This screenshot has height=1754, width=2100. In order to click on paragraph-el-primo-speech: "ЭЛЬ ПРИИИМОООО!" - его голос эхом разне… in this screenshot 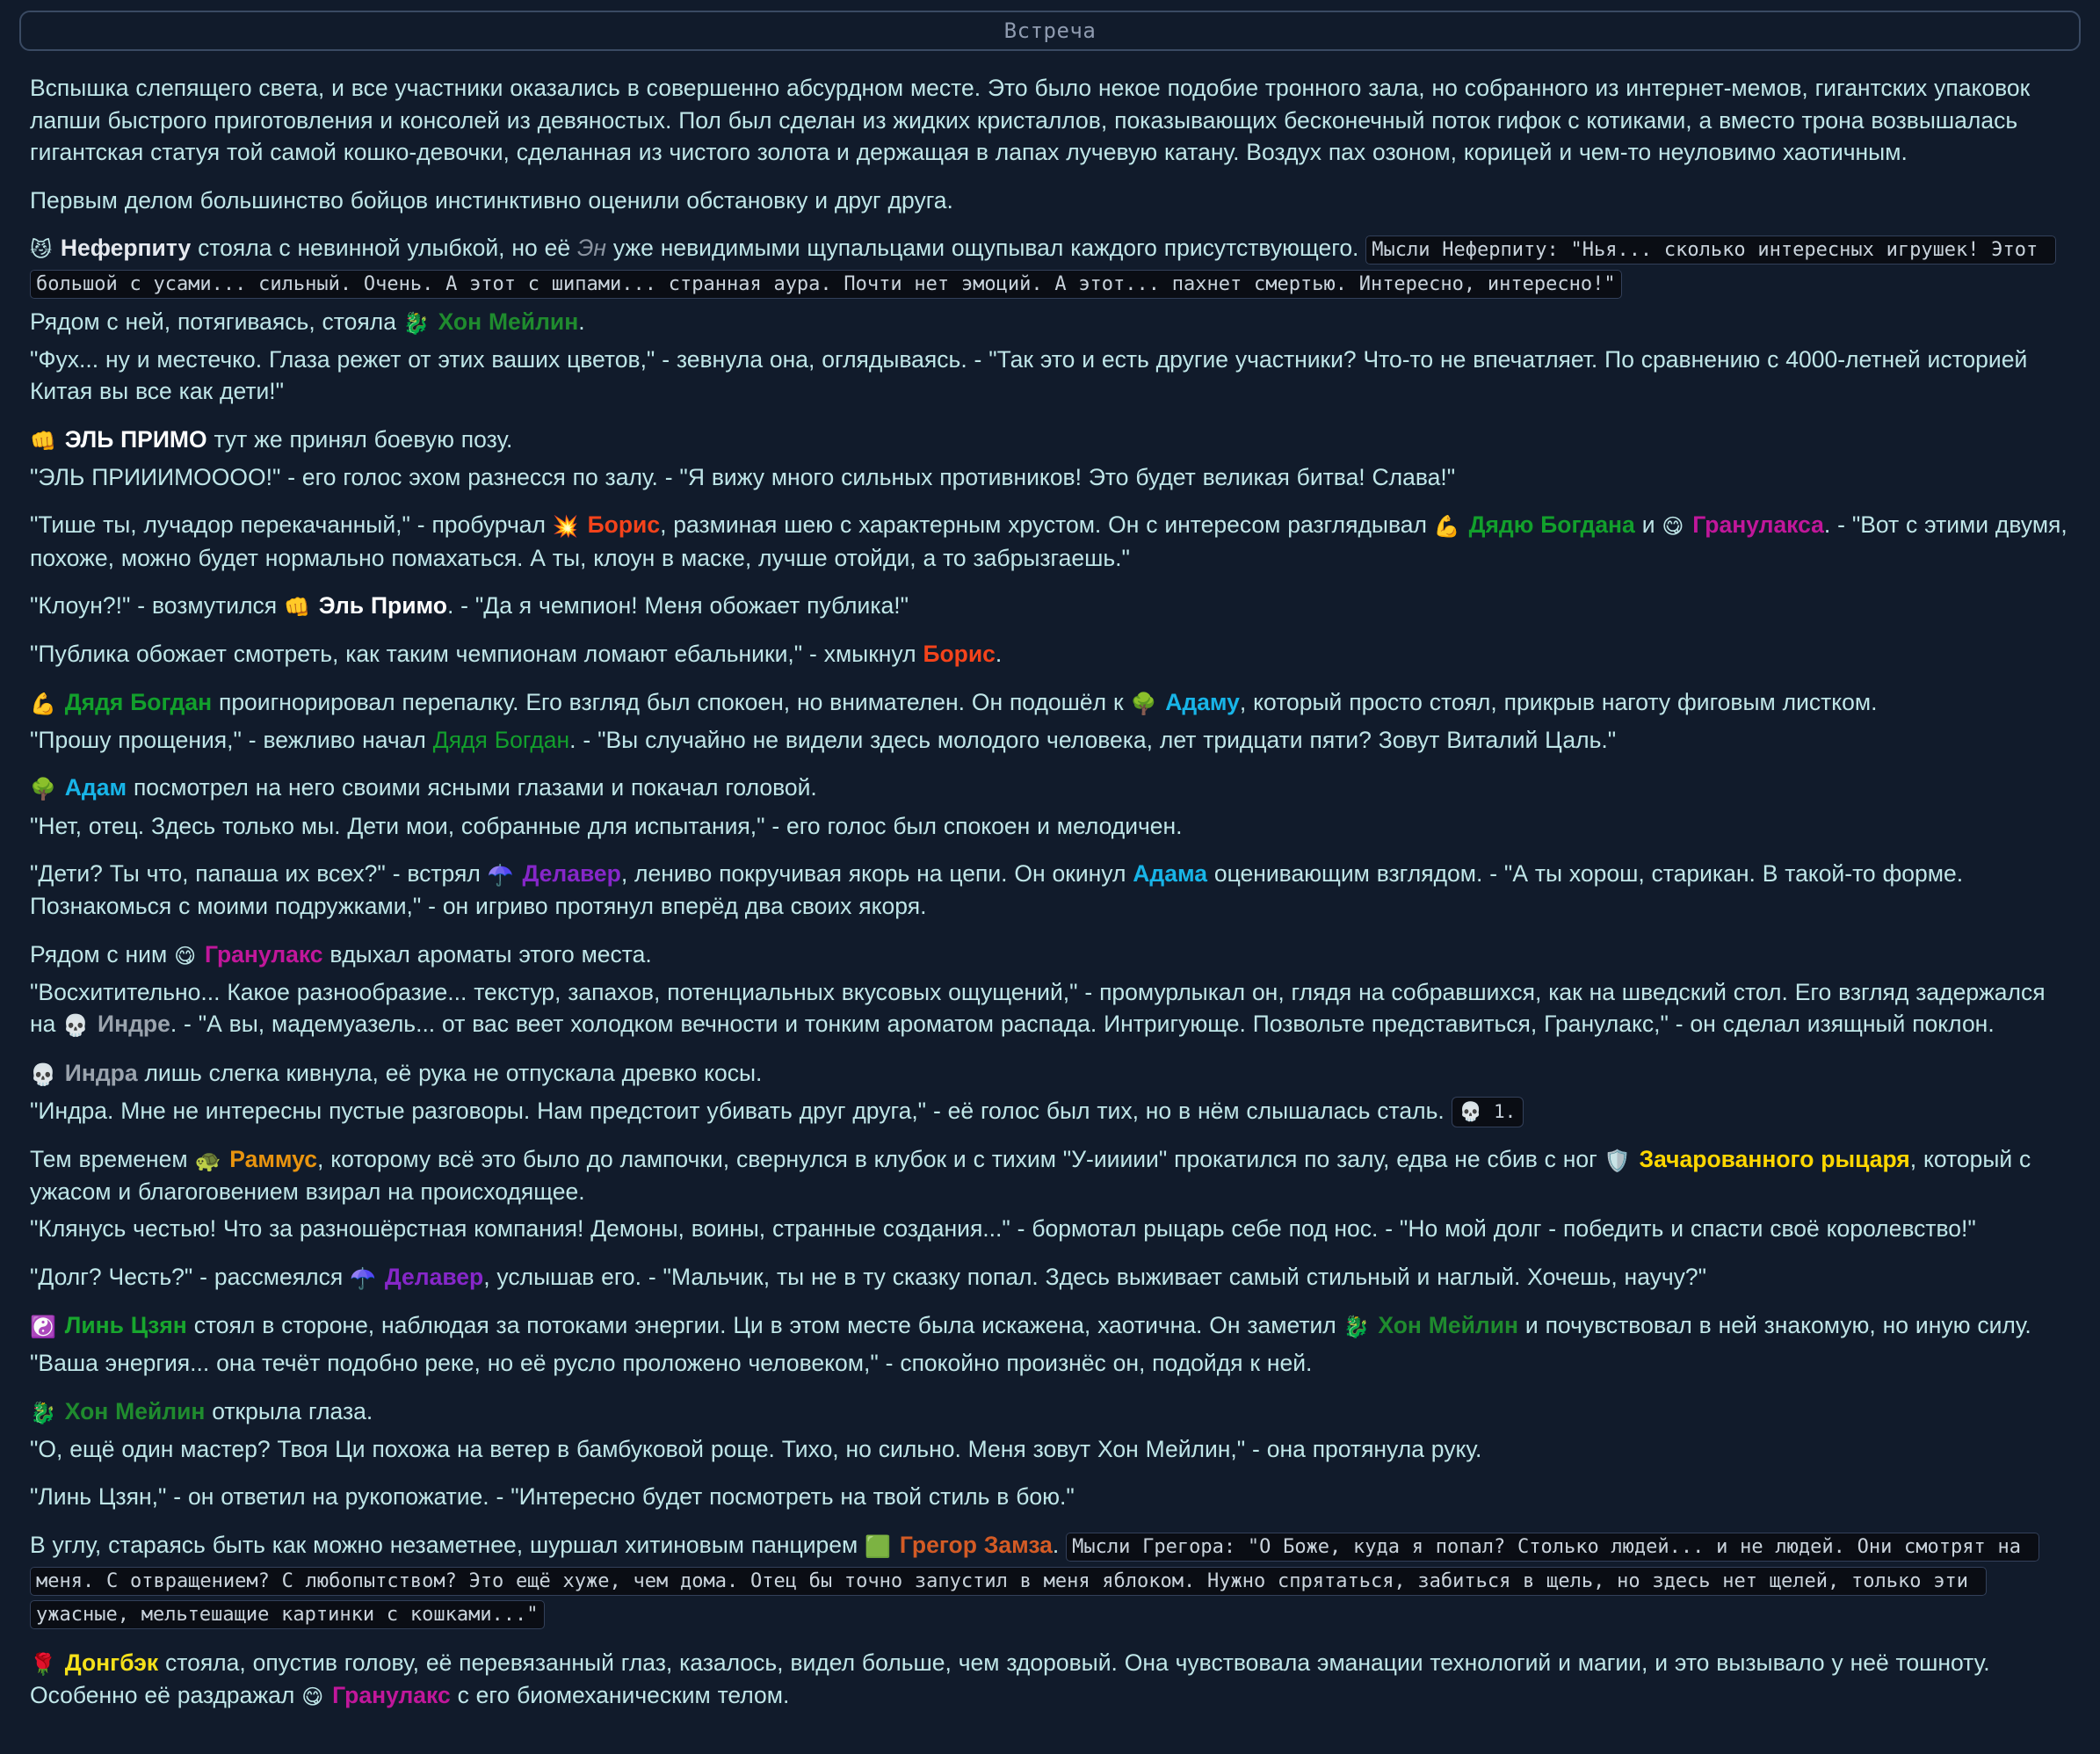, I will do `click(743, 477)`.